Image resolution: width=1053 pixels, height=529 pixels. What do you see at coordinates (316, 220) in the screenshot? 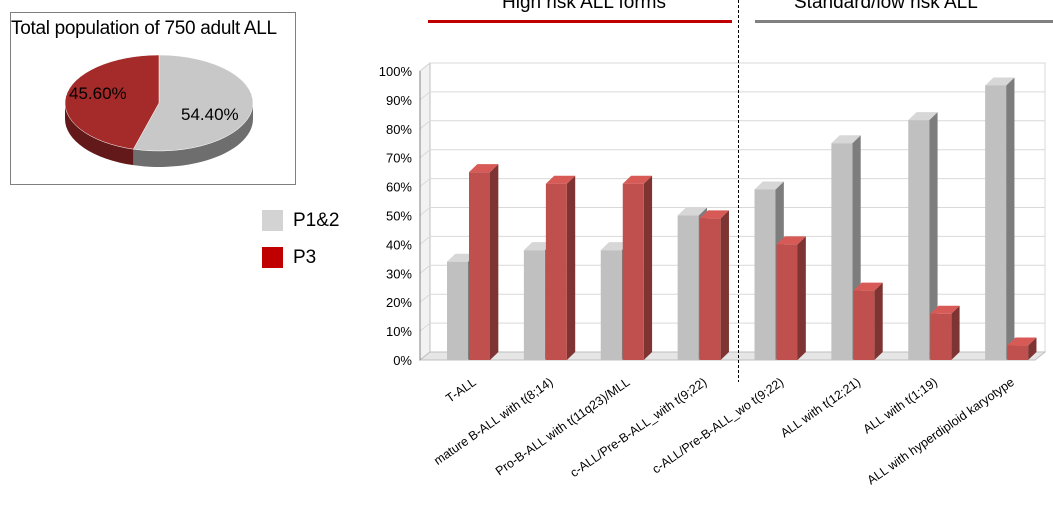
I see `legend-label-p12: P1&2` at bounding box center [316, 220].